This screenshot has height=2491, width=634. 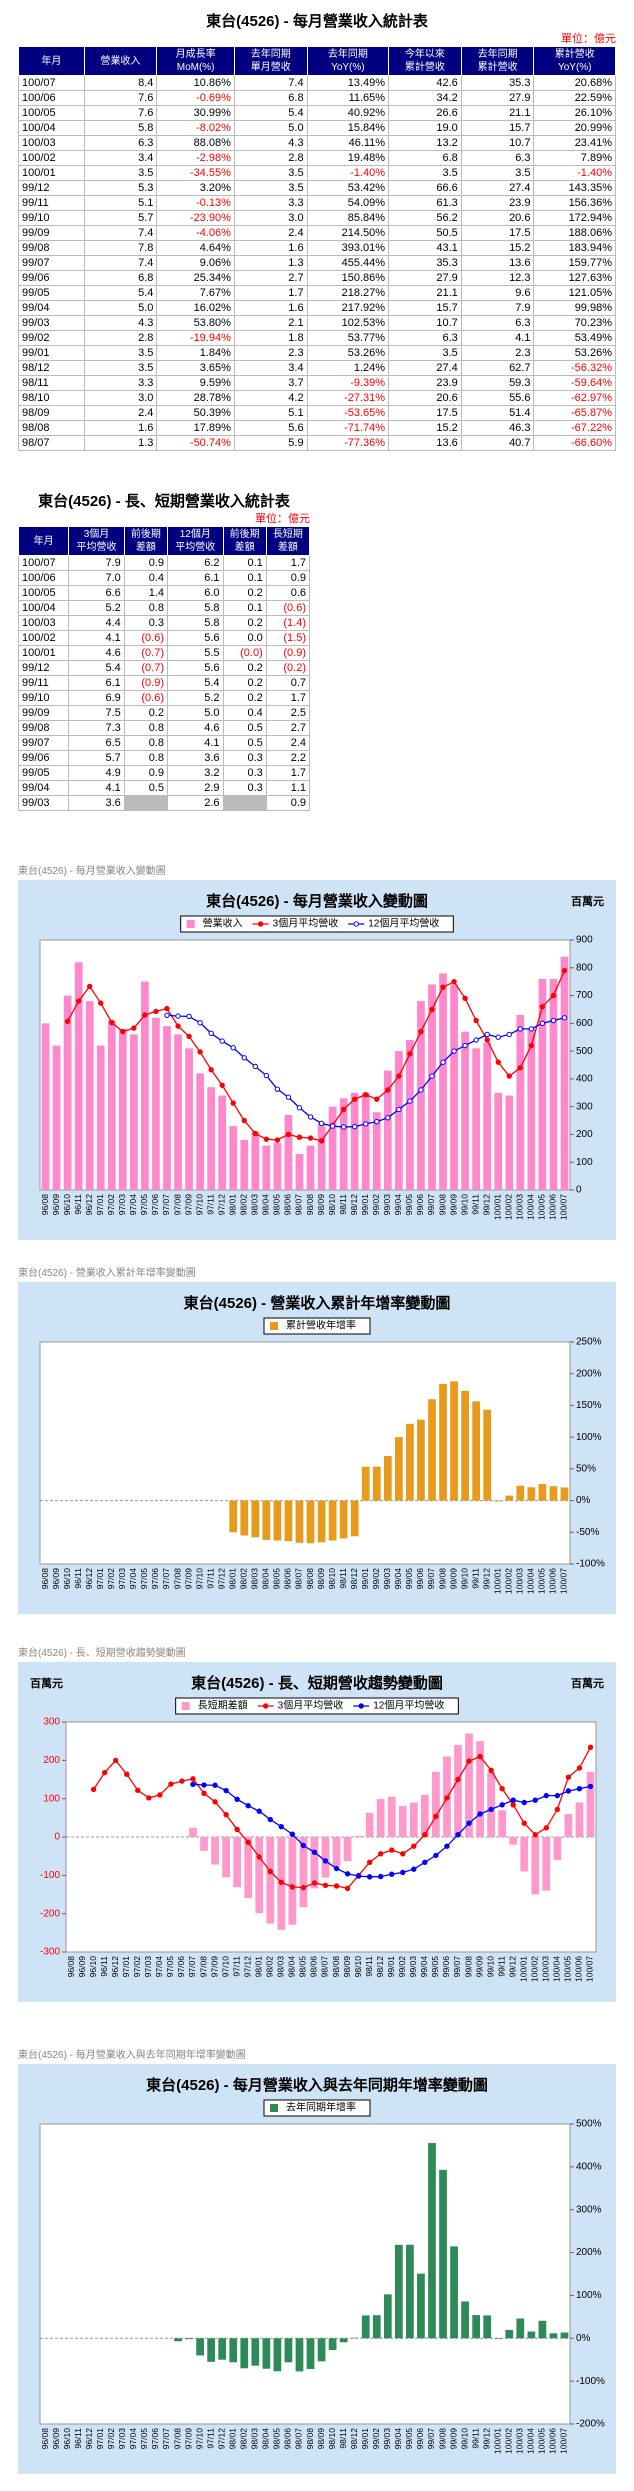 I want to click on x-tick-label: 100/07, so click(x=564, y=2441).